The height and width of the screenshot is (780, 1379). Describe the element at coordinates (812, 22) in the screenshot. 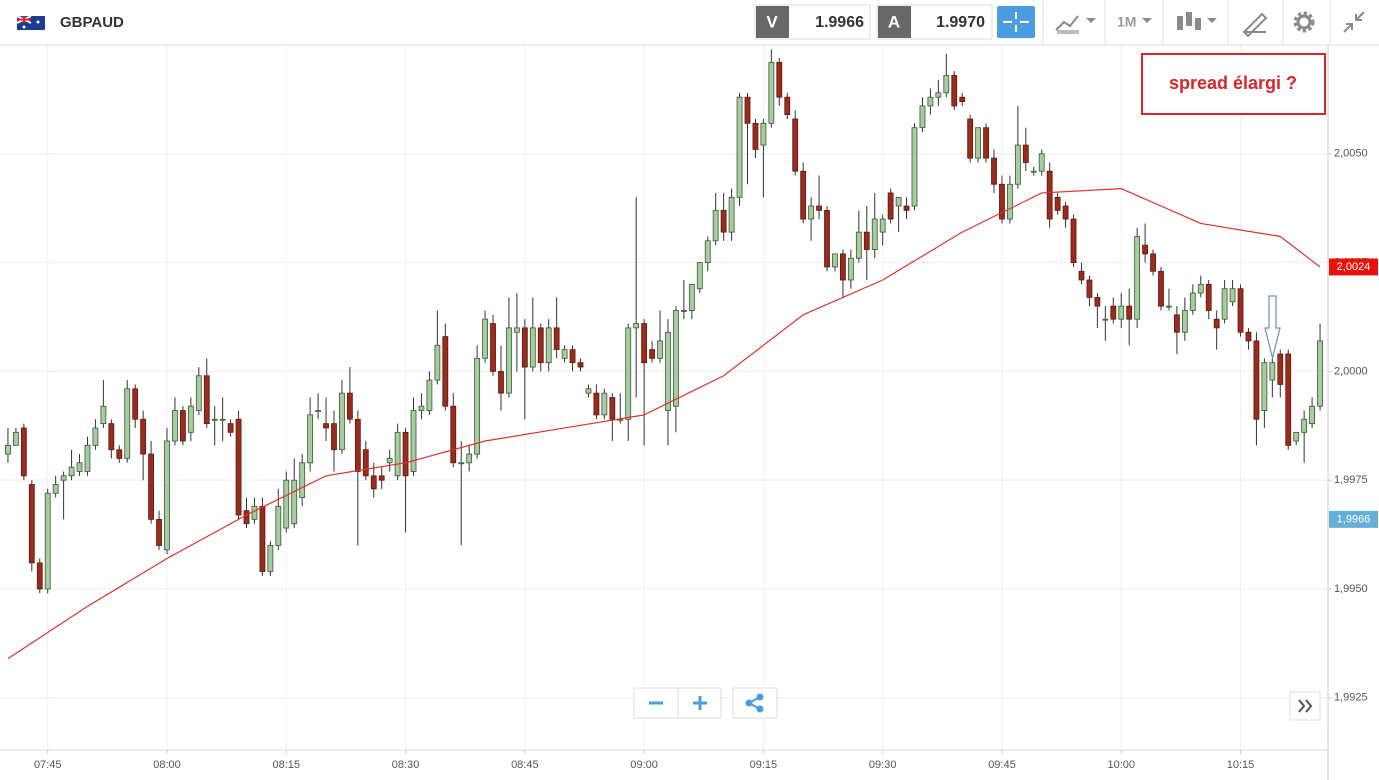

I see `sell-button: V 1.9966` at that location.